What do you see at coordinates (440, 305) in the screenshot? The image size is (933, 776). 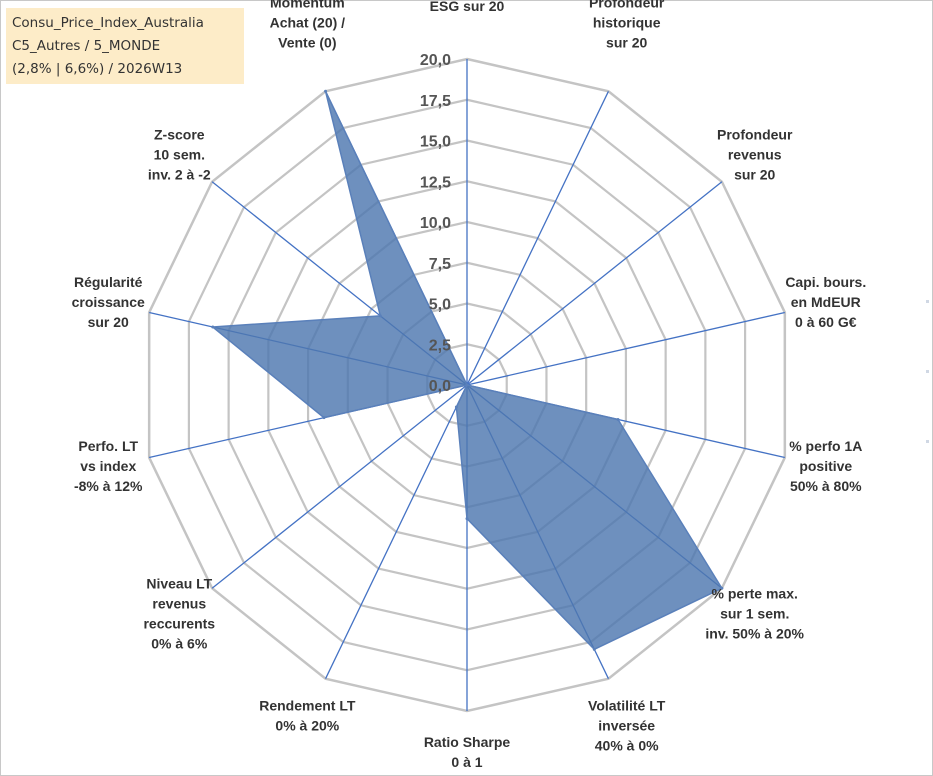 I see `tick-label: 5,0` at bounding box center [440, 305].